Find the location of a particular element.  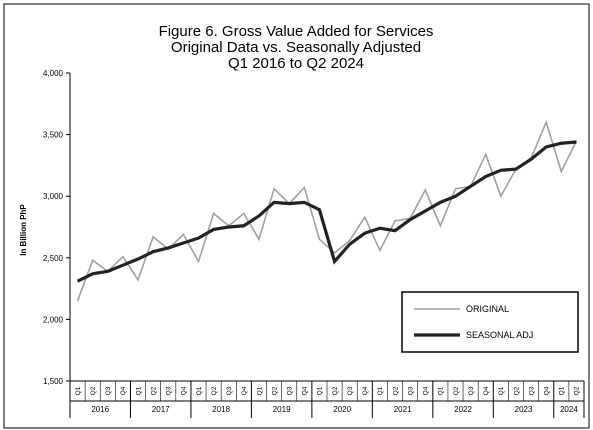

x-tick-label-year: 2019 is located at coordinates (282, 409).